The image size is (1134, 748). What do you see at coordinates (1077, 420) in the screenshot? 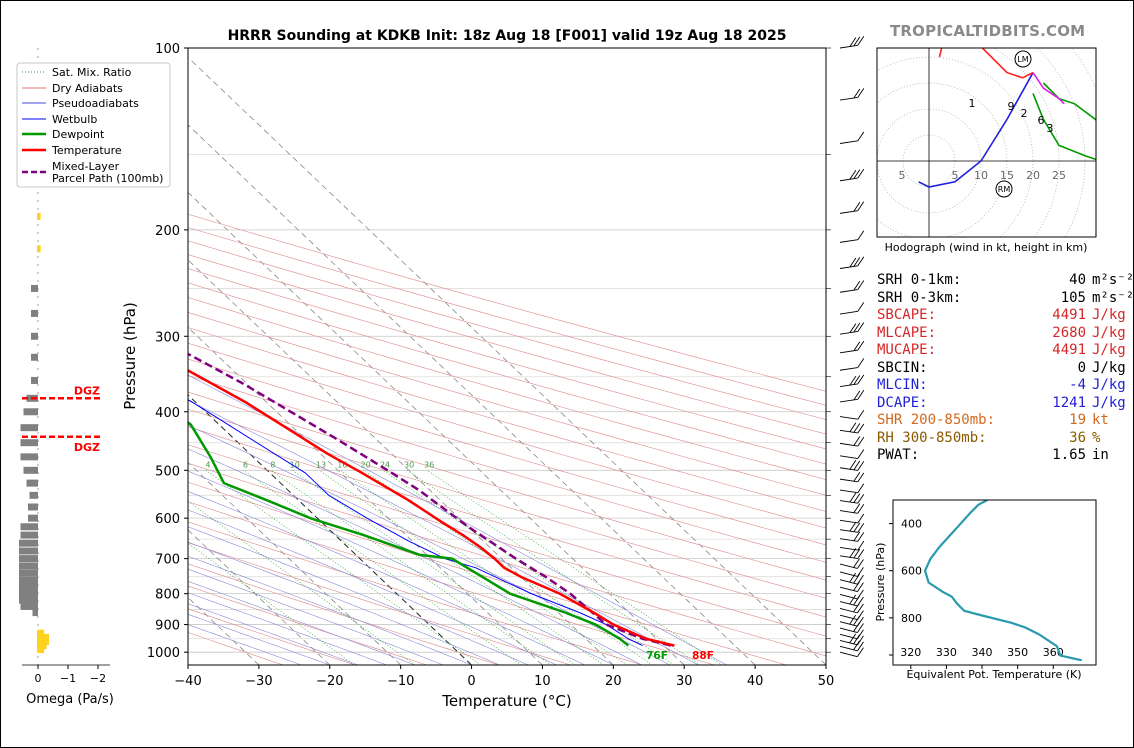
I see `stat-value: 19` at bounding box center [1077, 420].